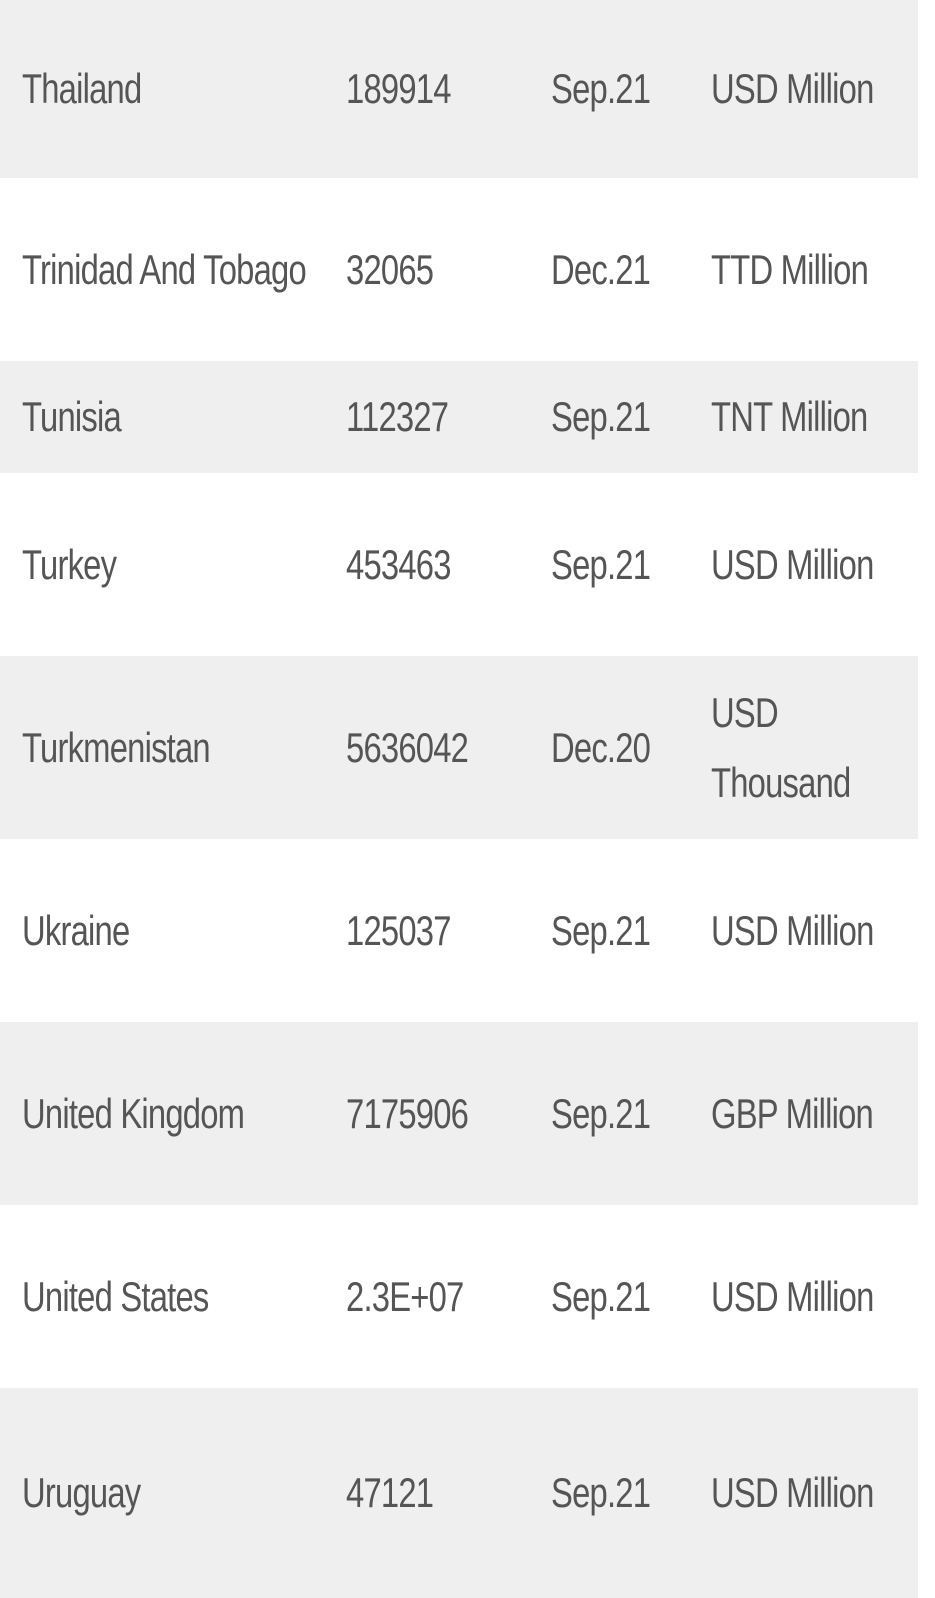  I want to click on date-cell: Dec.21, so click(601, 269).